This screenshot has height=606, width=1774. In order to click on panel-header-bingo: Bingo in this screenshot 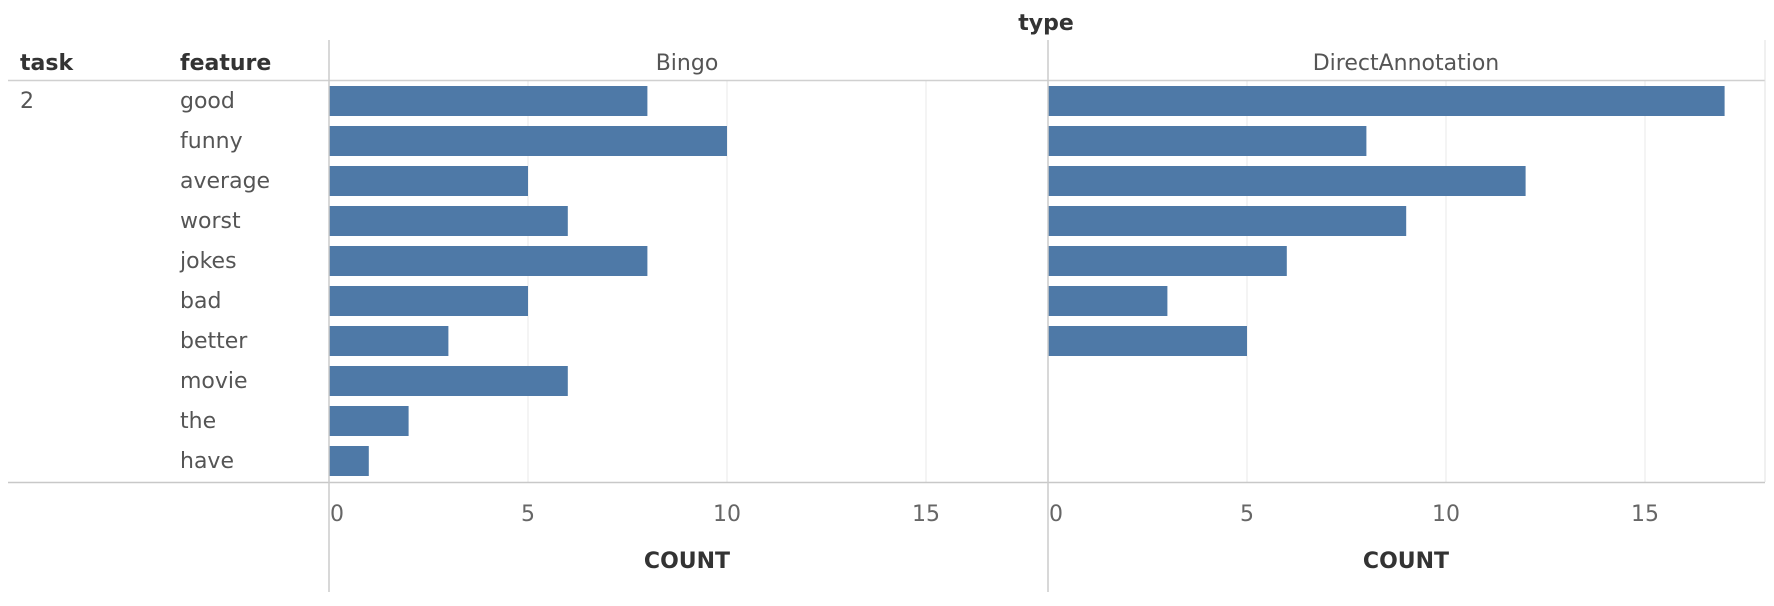, I will do `click(687, 63)`.